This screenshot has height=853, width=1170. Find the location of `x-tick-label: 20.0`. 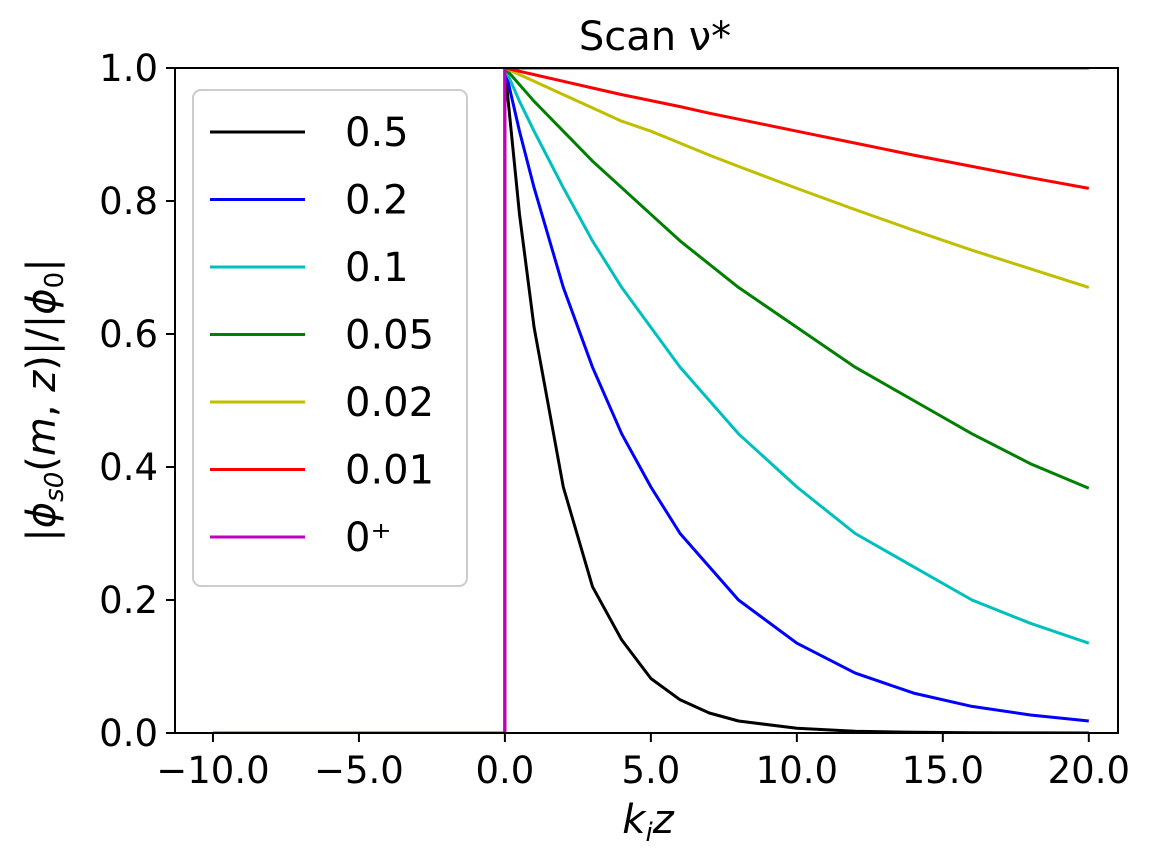

x-tick-label: 20.0 is located at coordinates (1089, 770).